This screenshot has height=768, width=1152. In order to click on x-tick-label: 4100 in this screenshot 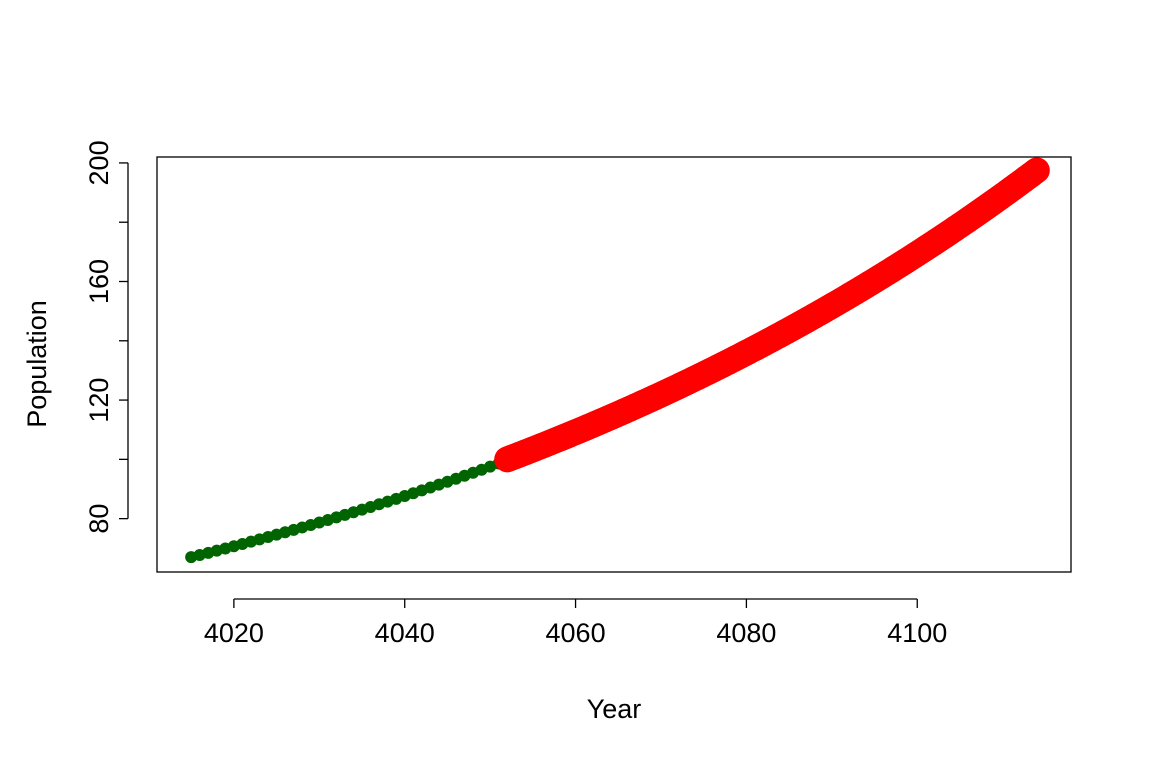, I will do `click(917, 633)`.